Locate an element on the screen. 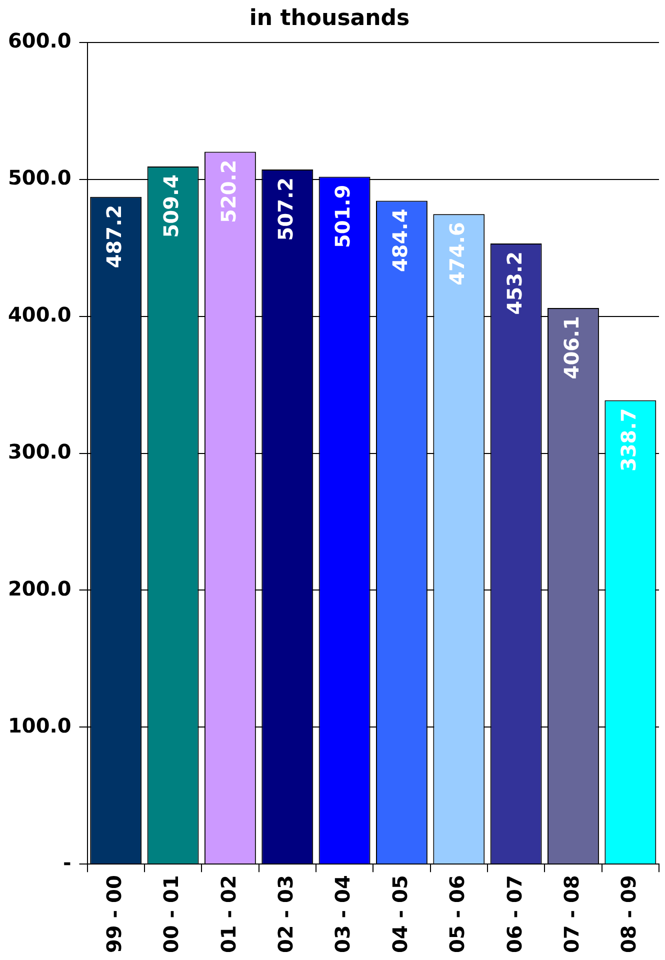 This screenshot has height=960, width=665. x-tick-label: 06 - 07 is located at coordinates (514, 914).